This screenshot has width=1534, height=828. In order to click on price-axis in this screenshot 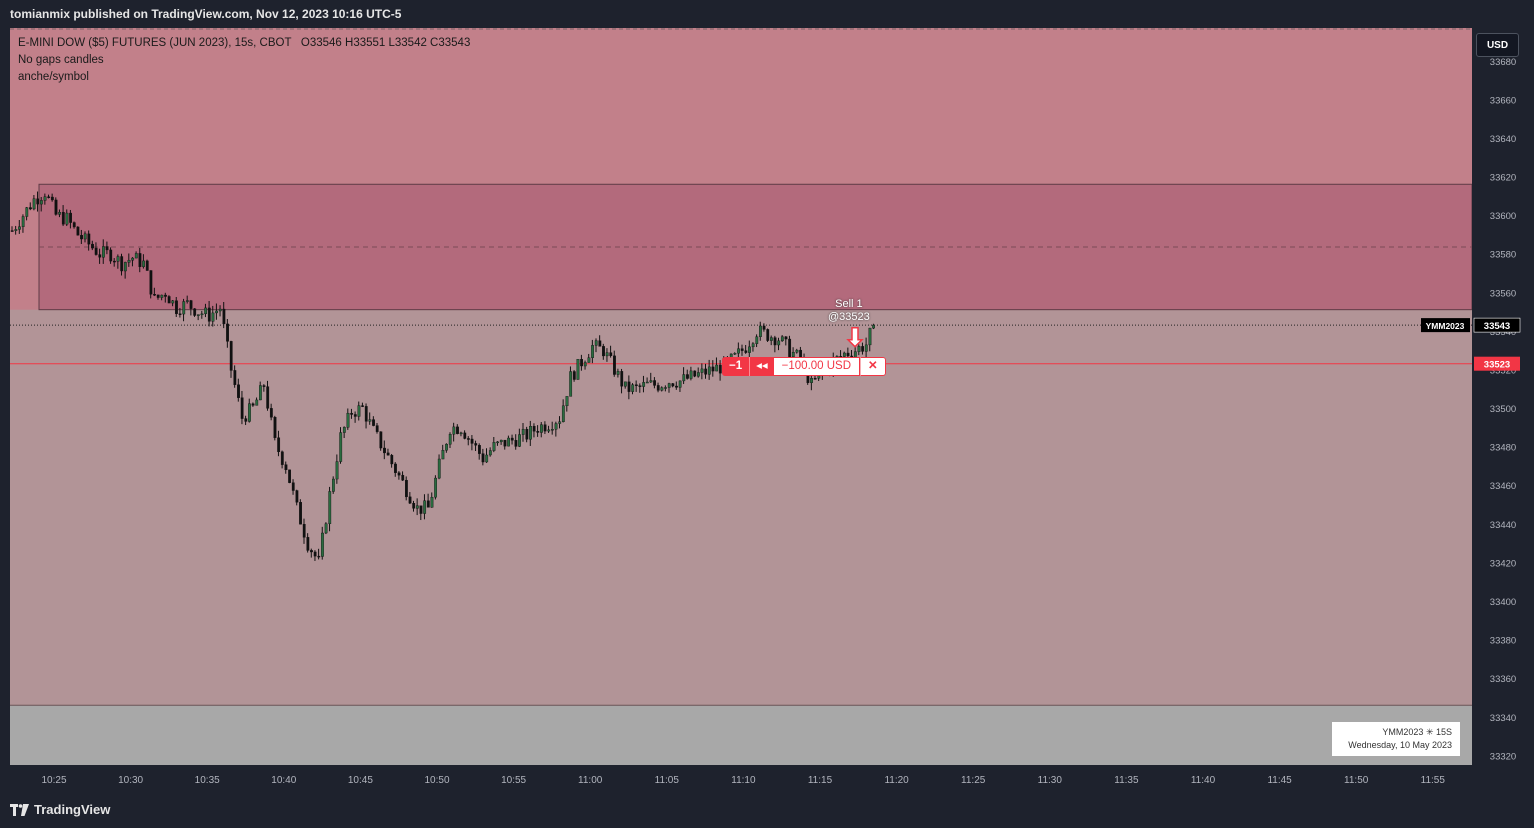, I will do `click(1497, 410)`.